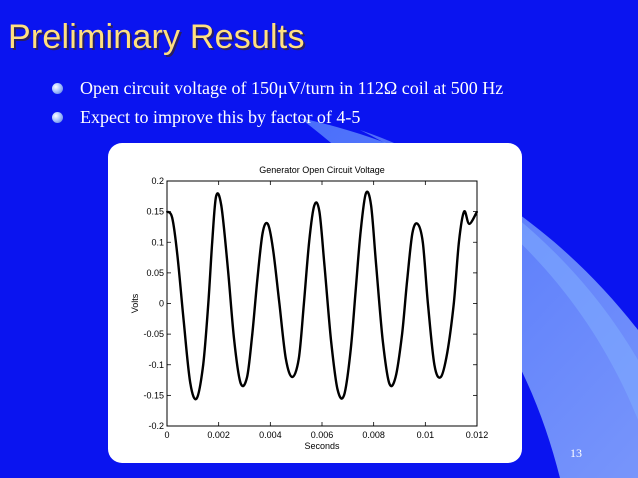 This screenshot has height=478, width=638. I want to click on y-tick-label: 0.15, so click(155, 212).